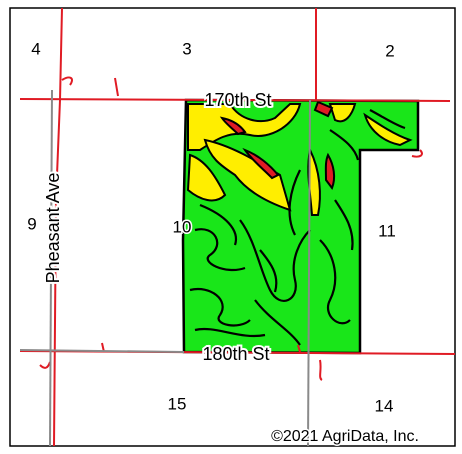 Image resolution: width=462 pixels, height=454 pixels. Describe the element at coordinates (186, 48) in the screenshot. I see `section-label: 3` at that location.